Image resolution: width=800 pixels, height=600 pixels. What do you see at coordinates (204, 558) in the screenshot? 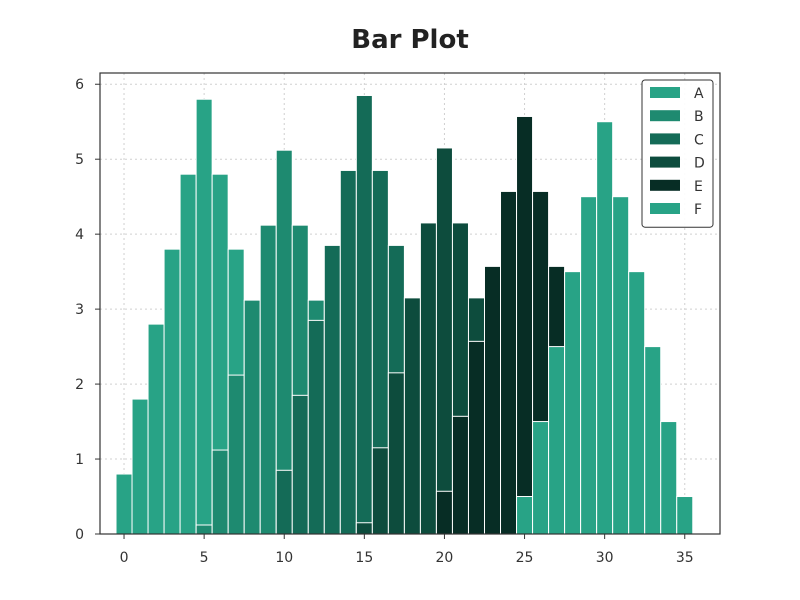
I see `x-tick-label: 5` at bounding box center [204, 558].